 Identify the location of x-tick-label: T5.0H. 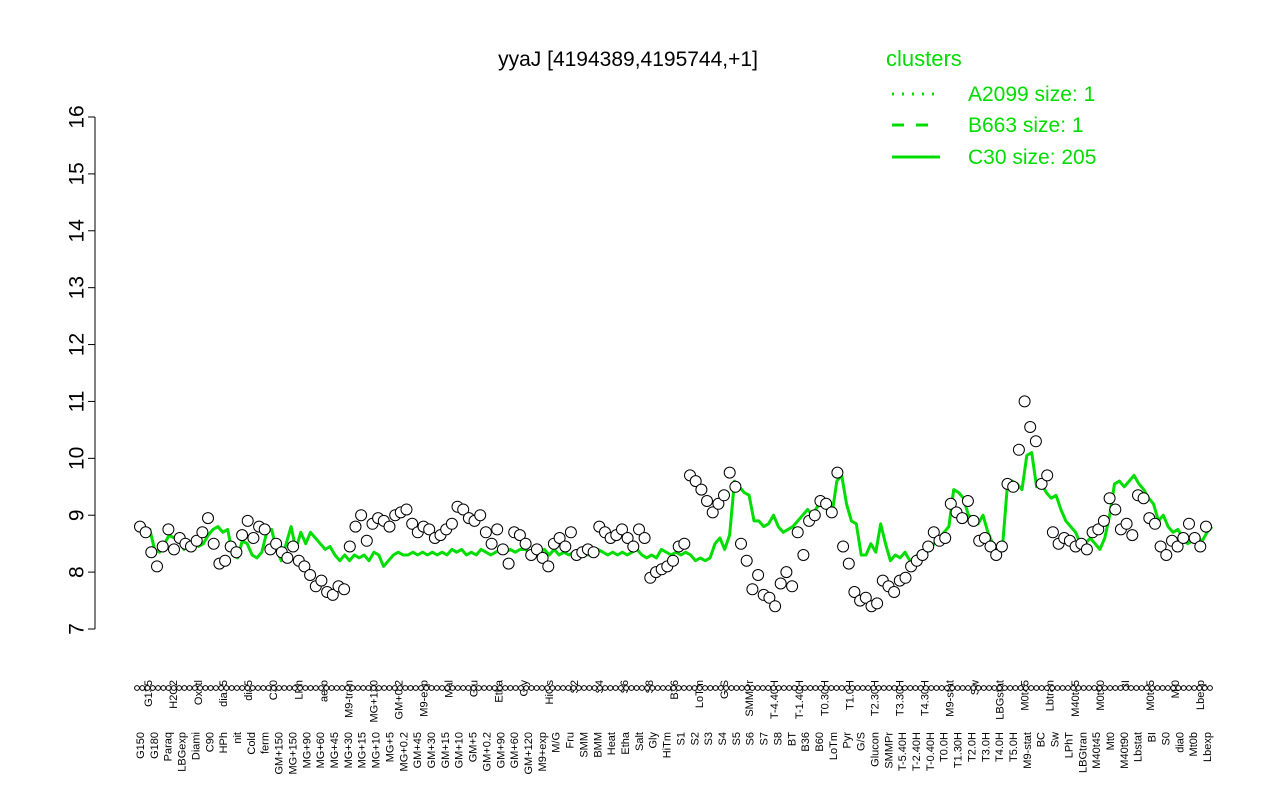
(1014, 747).